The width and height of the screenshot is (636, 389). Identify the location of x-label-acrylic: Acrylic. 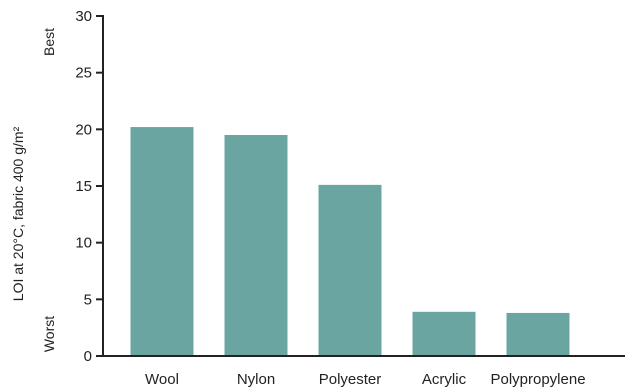
(444, 379).